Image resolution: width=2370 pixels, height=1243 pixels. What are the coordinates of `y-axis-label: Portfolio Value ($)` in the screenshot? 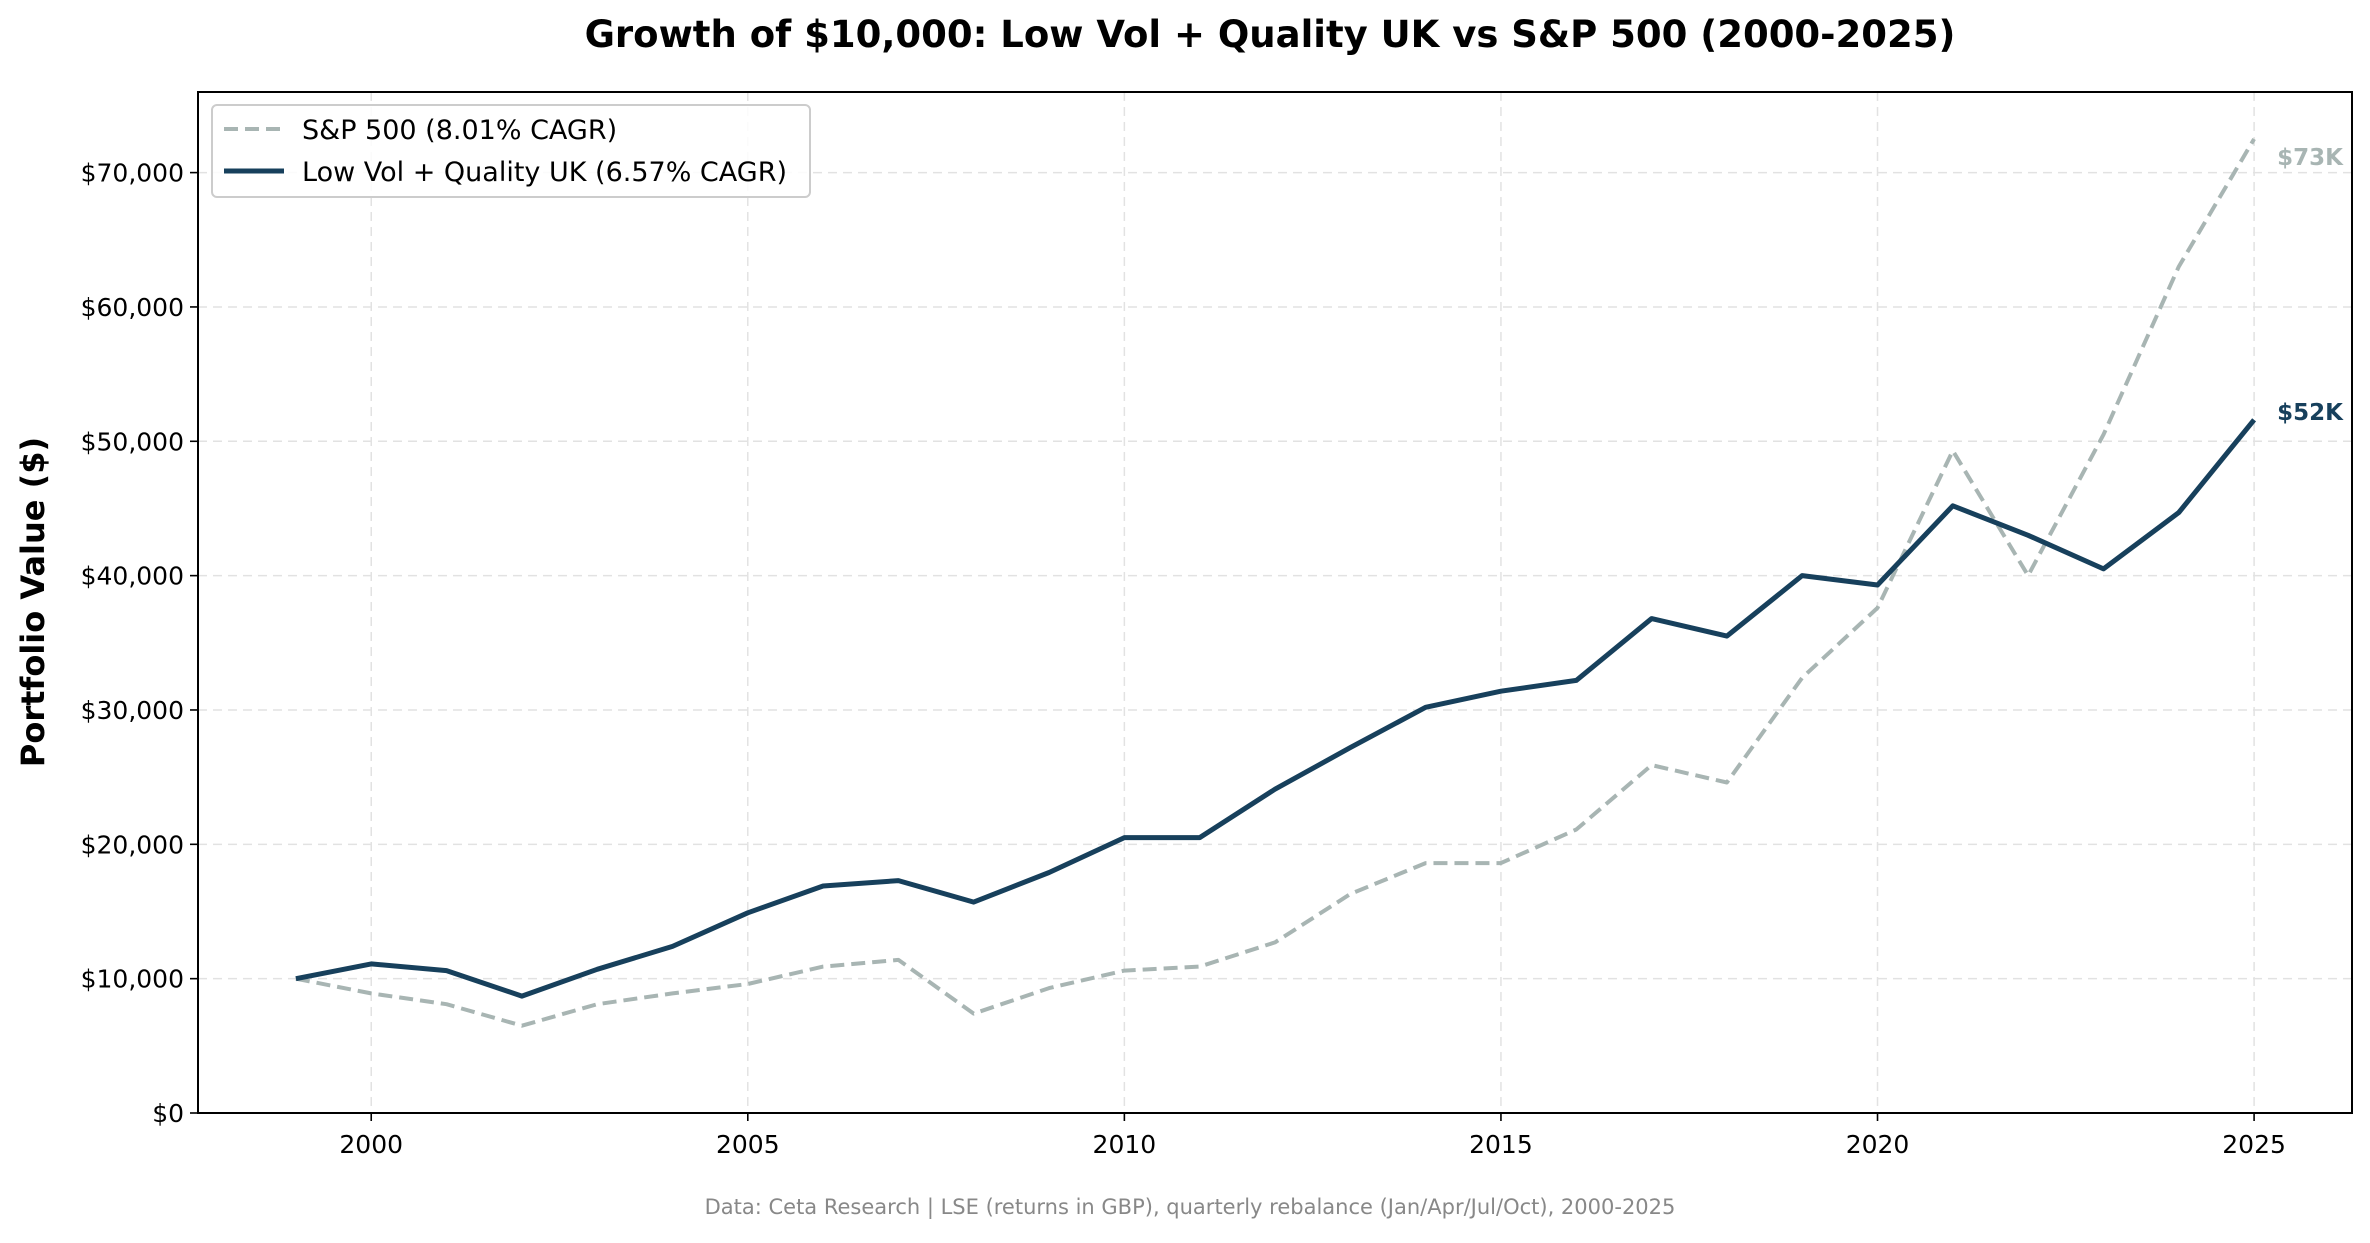 It's located at (33, 602).